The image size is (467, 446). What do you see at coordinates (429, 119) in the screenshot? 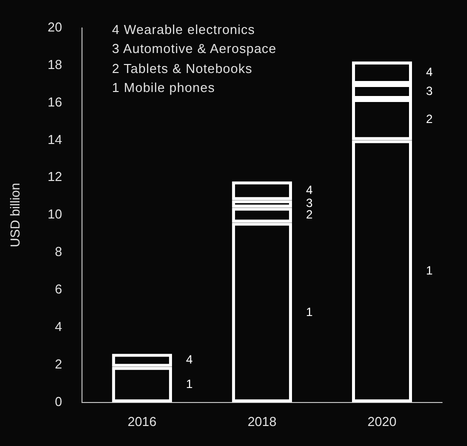
I see `text: 2` at bounding box center [429, 119].